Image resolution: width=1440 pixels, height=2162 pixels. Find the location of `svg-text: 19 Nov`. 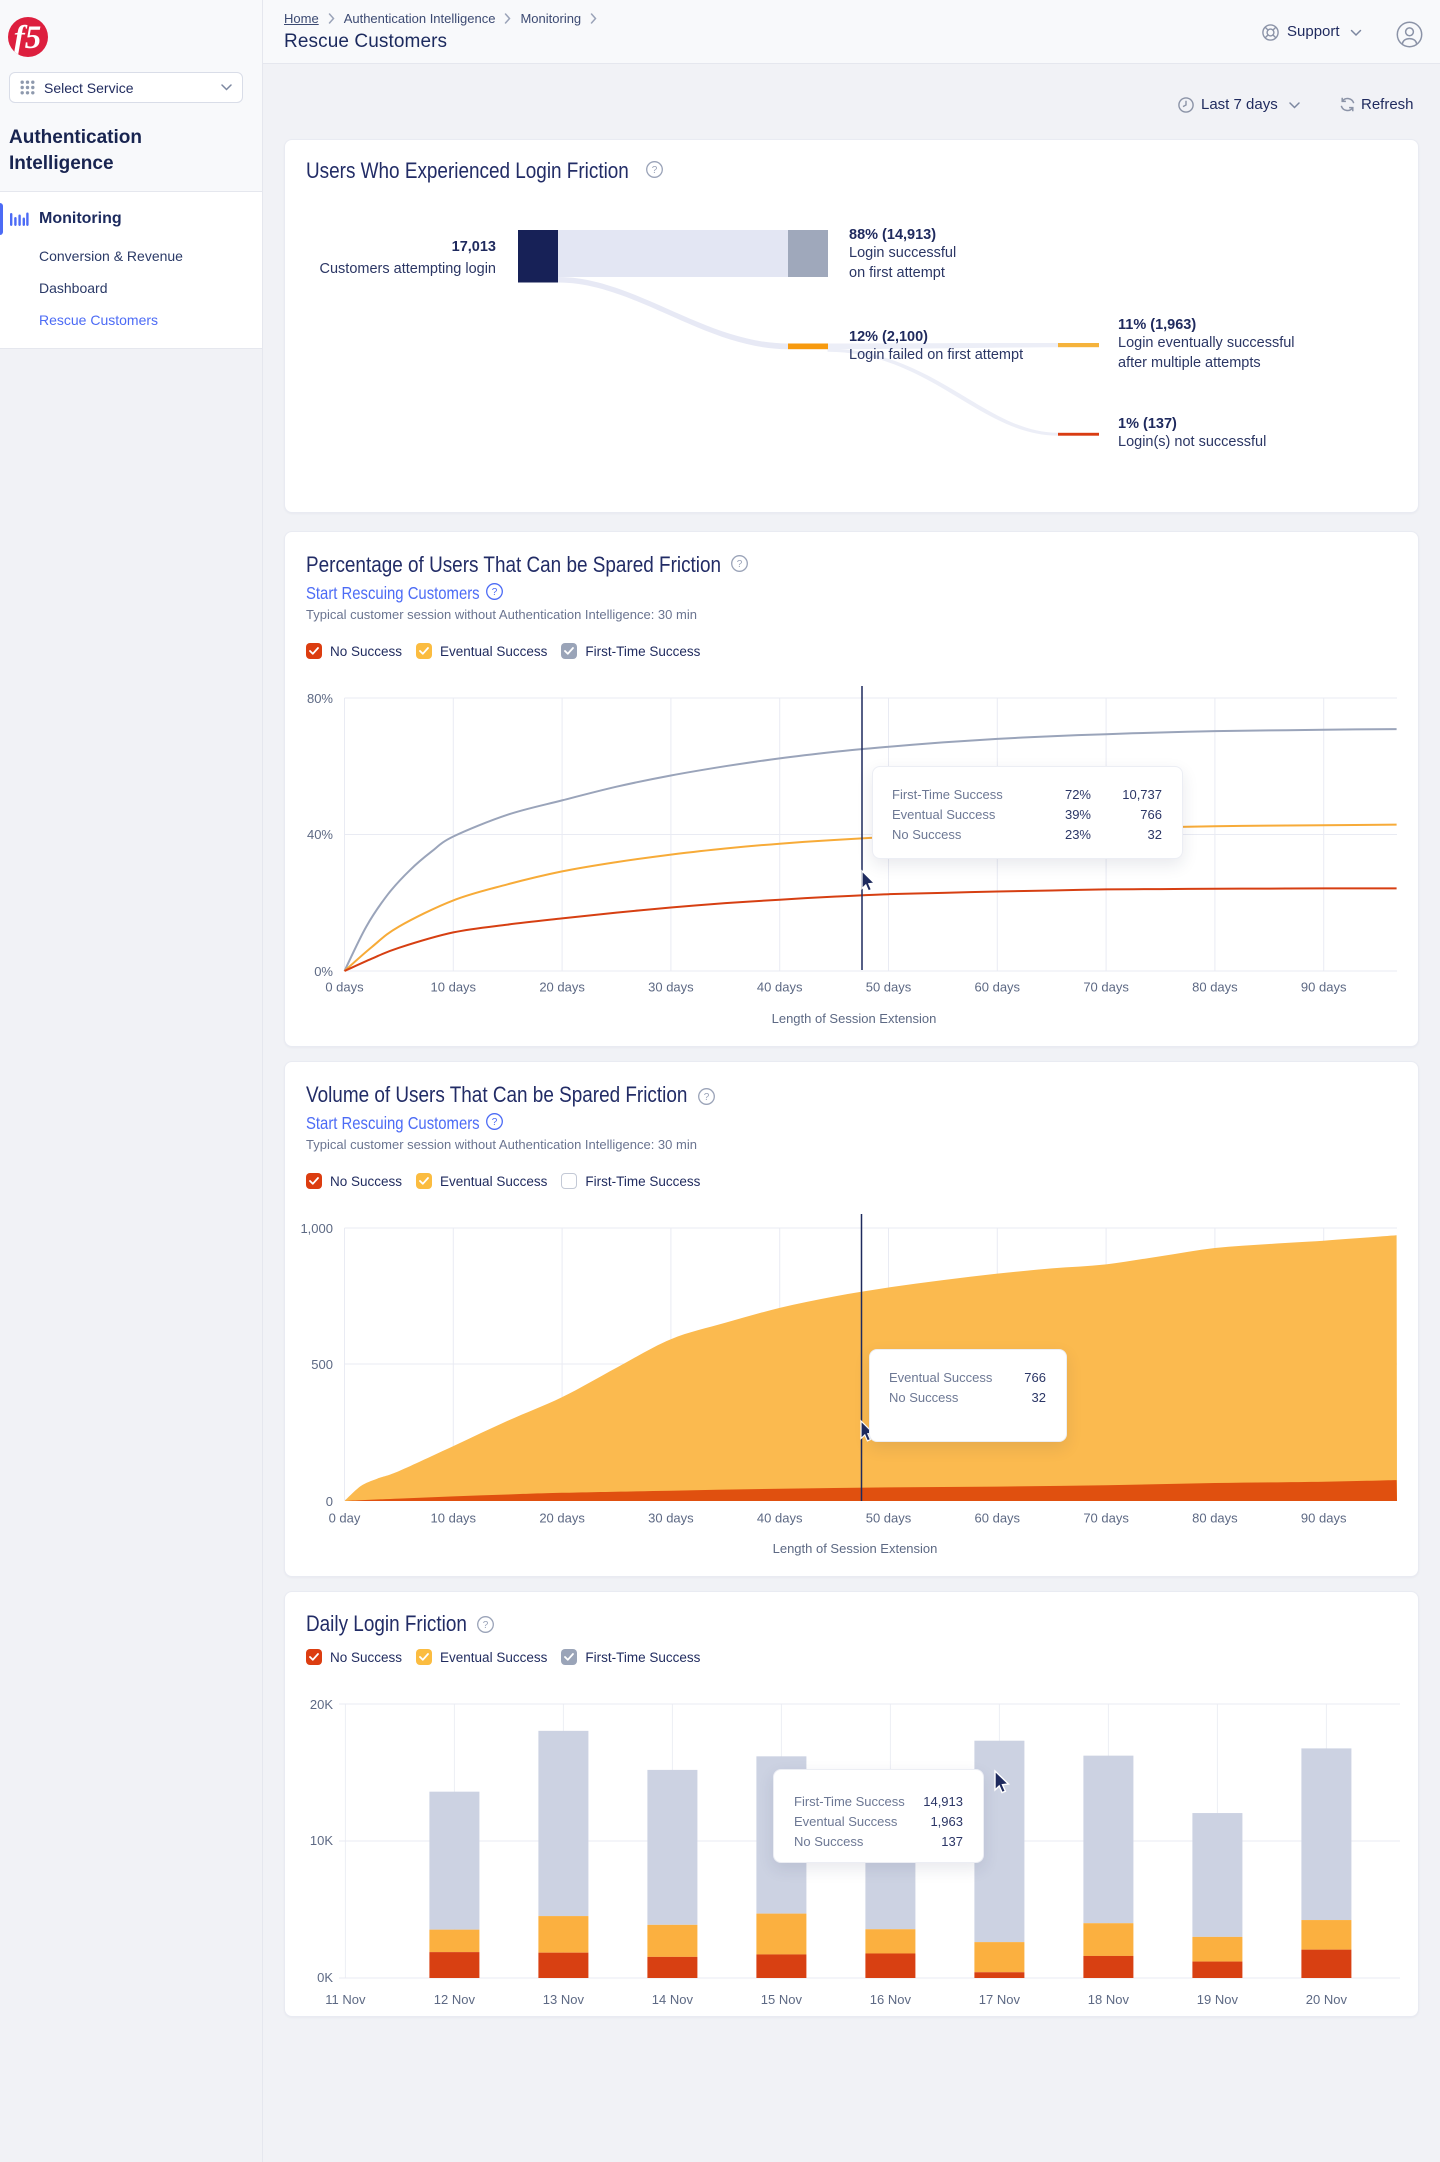

svg-text: 19 Nov is located at coordinates (1218, 1999).